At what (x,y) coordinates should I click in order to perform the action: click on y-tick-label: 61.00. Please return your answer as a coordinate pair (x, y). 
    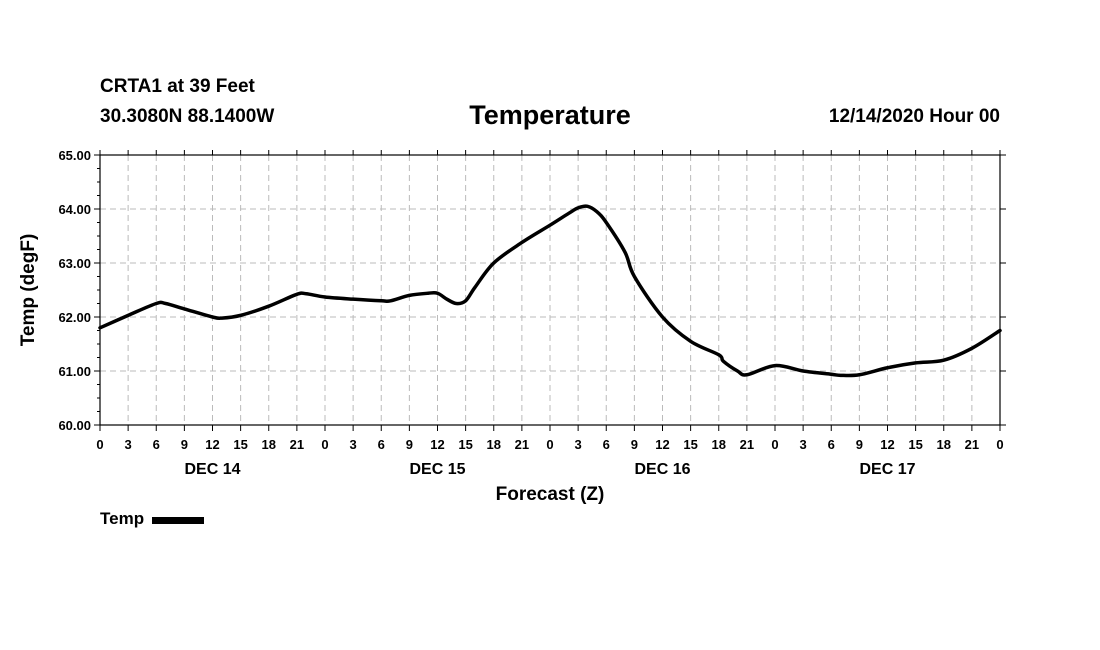
    Looking at the image, I should click on (74, 371).